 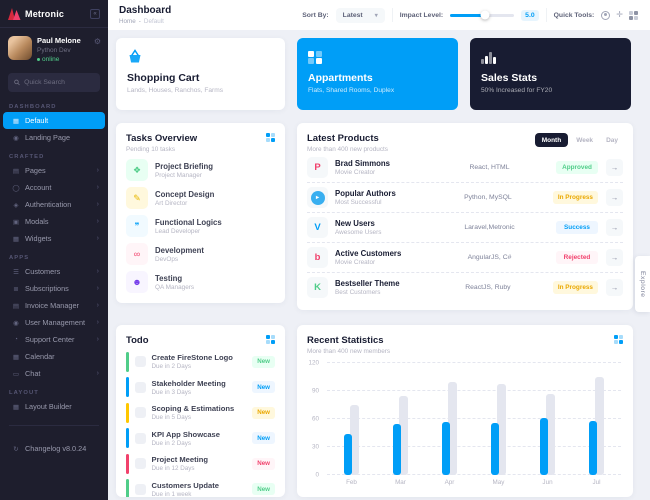 What do you see at coordinates (446, 448) in the screenshot?
I see `blue-bars-apr` at bounding box center [446, 448].